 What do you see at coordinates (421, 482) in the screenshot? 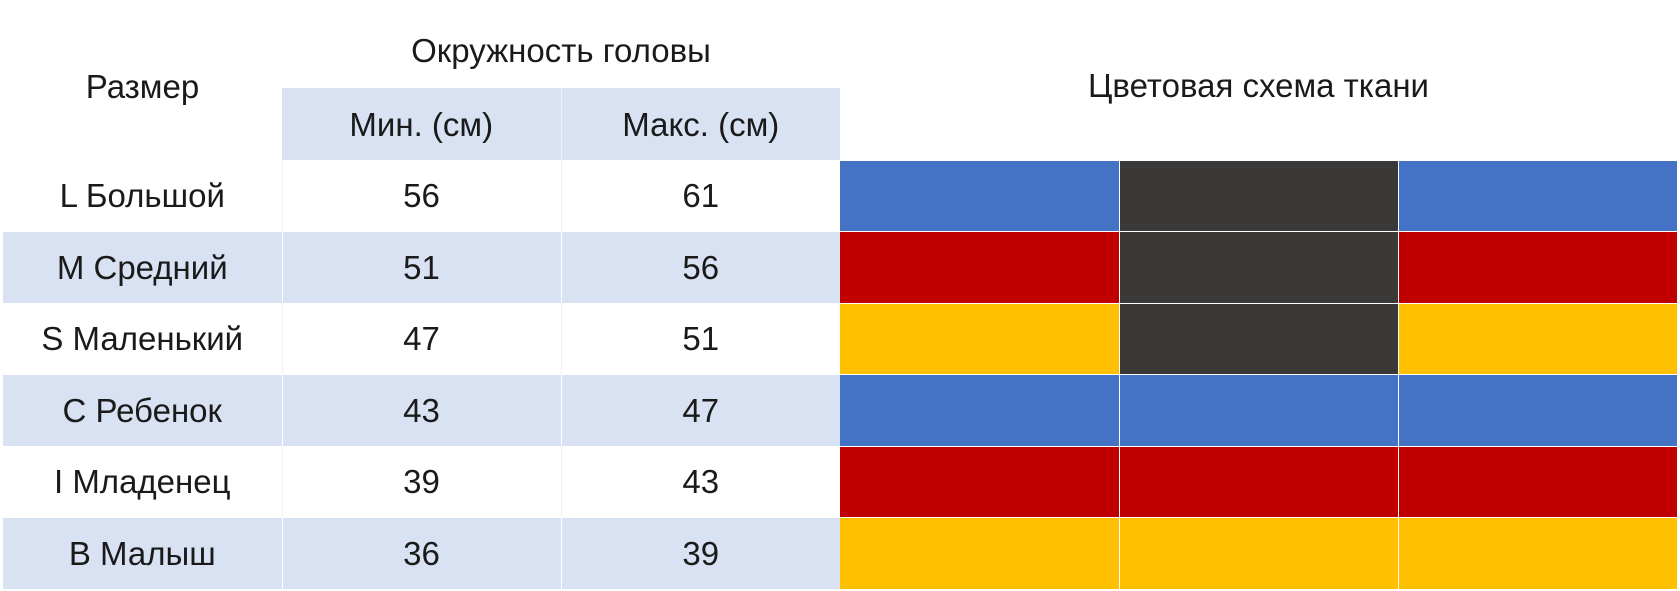
I see `min-cm-cell: 39` at bounding box center [421, 482].